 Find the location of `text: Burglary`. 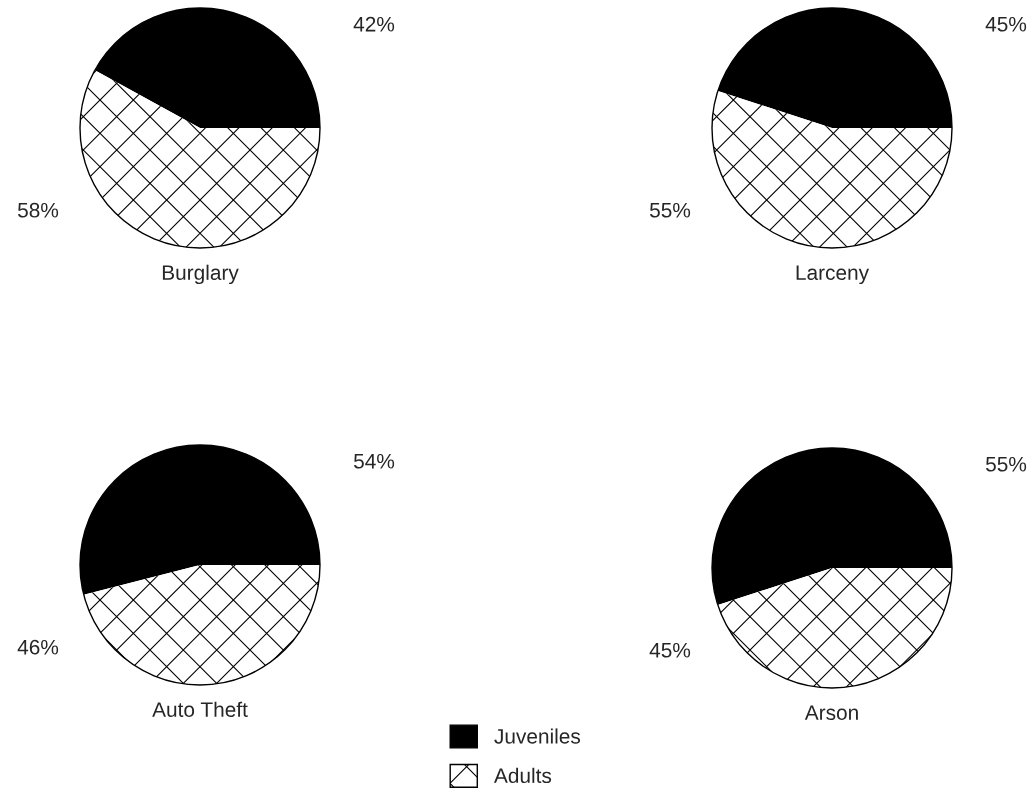

text: Burglary is located at coordinates (200, 274).